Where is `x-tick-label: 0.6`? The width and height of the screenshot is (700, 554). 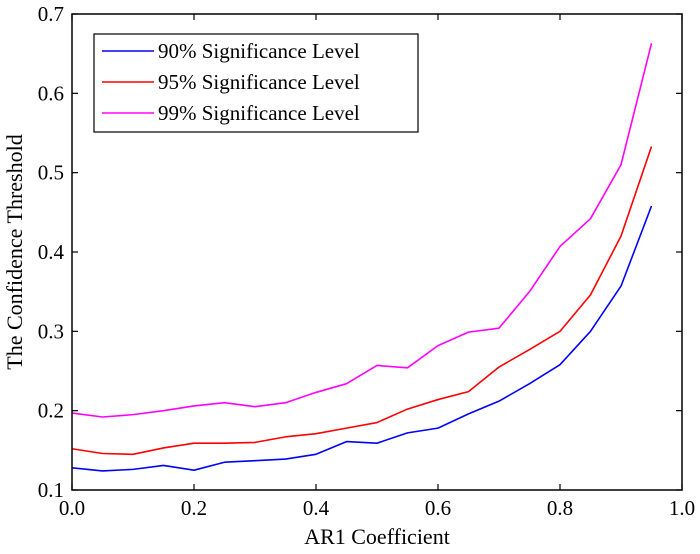
x-tick-label: 0.6 is located at coordinates (438, 508).